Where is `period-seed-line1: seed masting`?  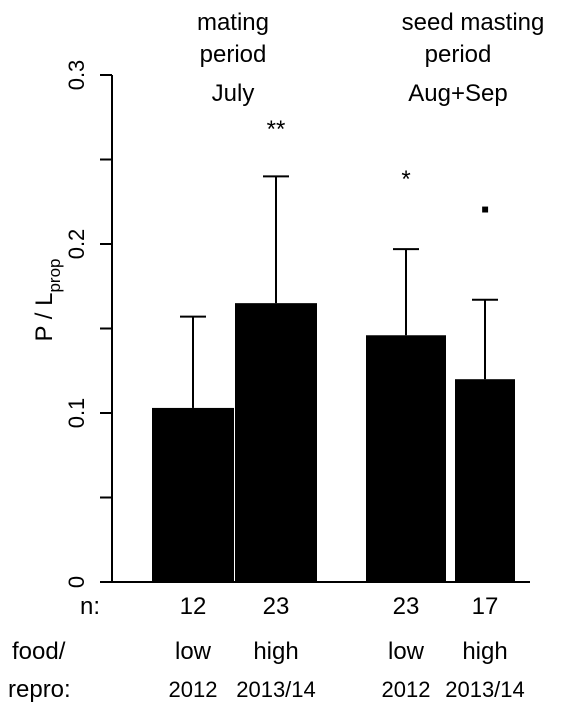
period-seed-line1: seed masting is located at coordinates (473, 22).